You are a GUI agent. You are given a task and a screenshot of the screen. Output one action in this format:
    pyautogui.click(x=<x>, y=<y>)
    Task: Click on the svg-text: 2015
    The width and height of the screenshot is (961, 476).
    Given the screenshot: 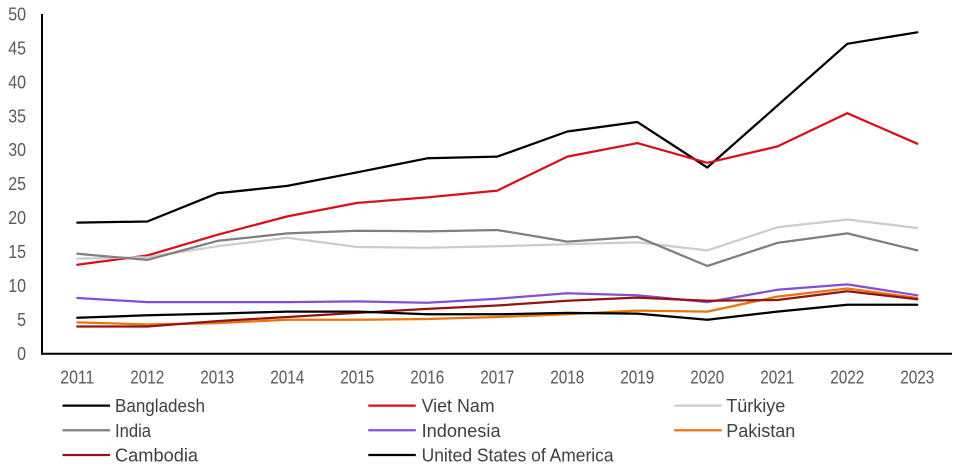 What is the action you would take?
    pyautogui.click(x=357, y=378)
    